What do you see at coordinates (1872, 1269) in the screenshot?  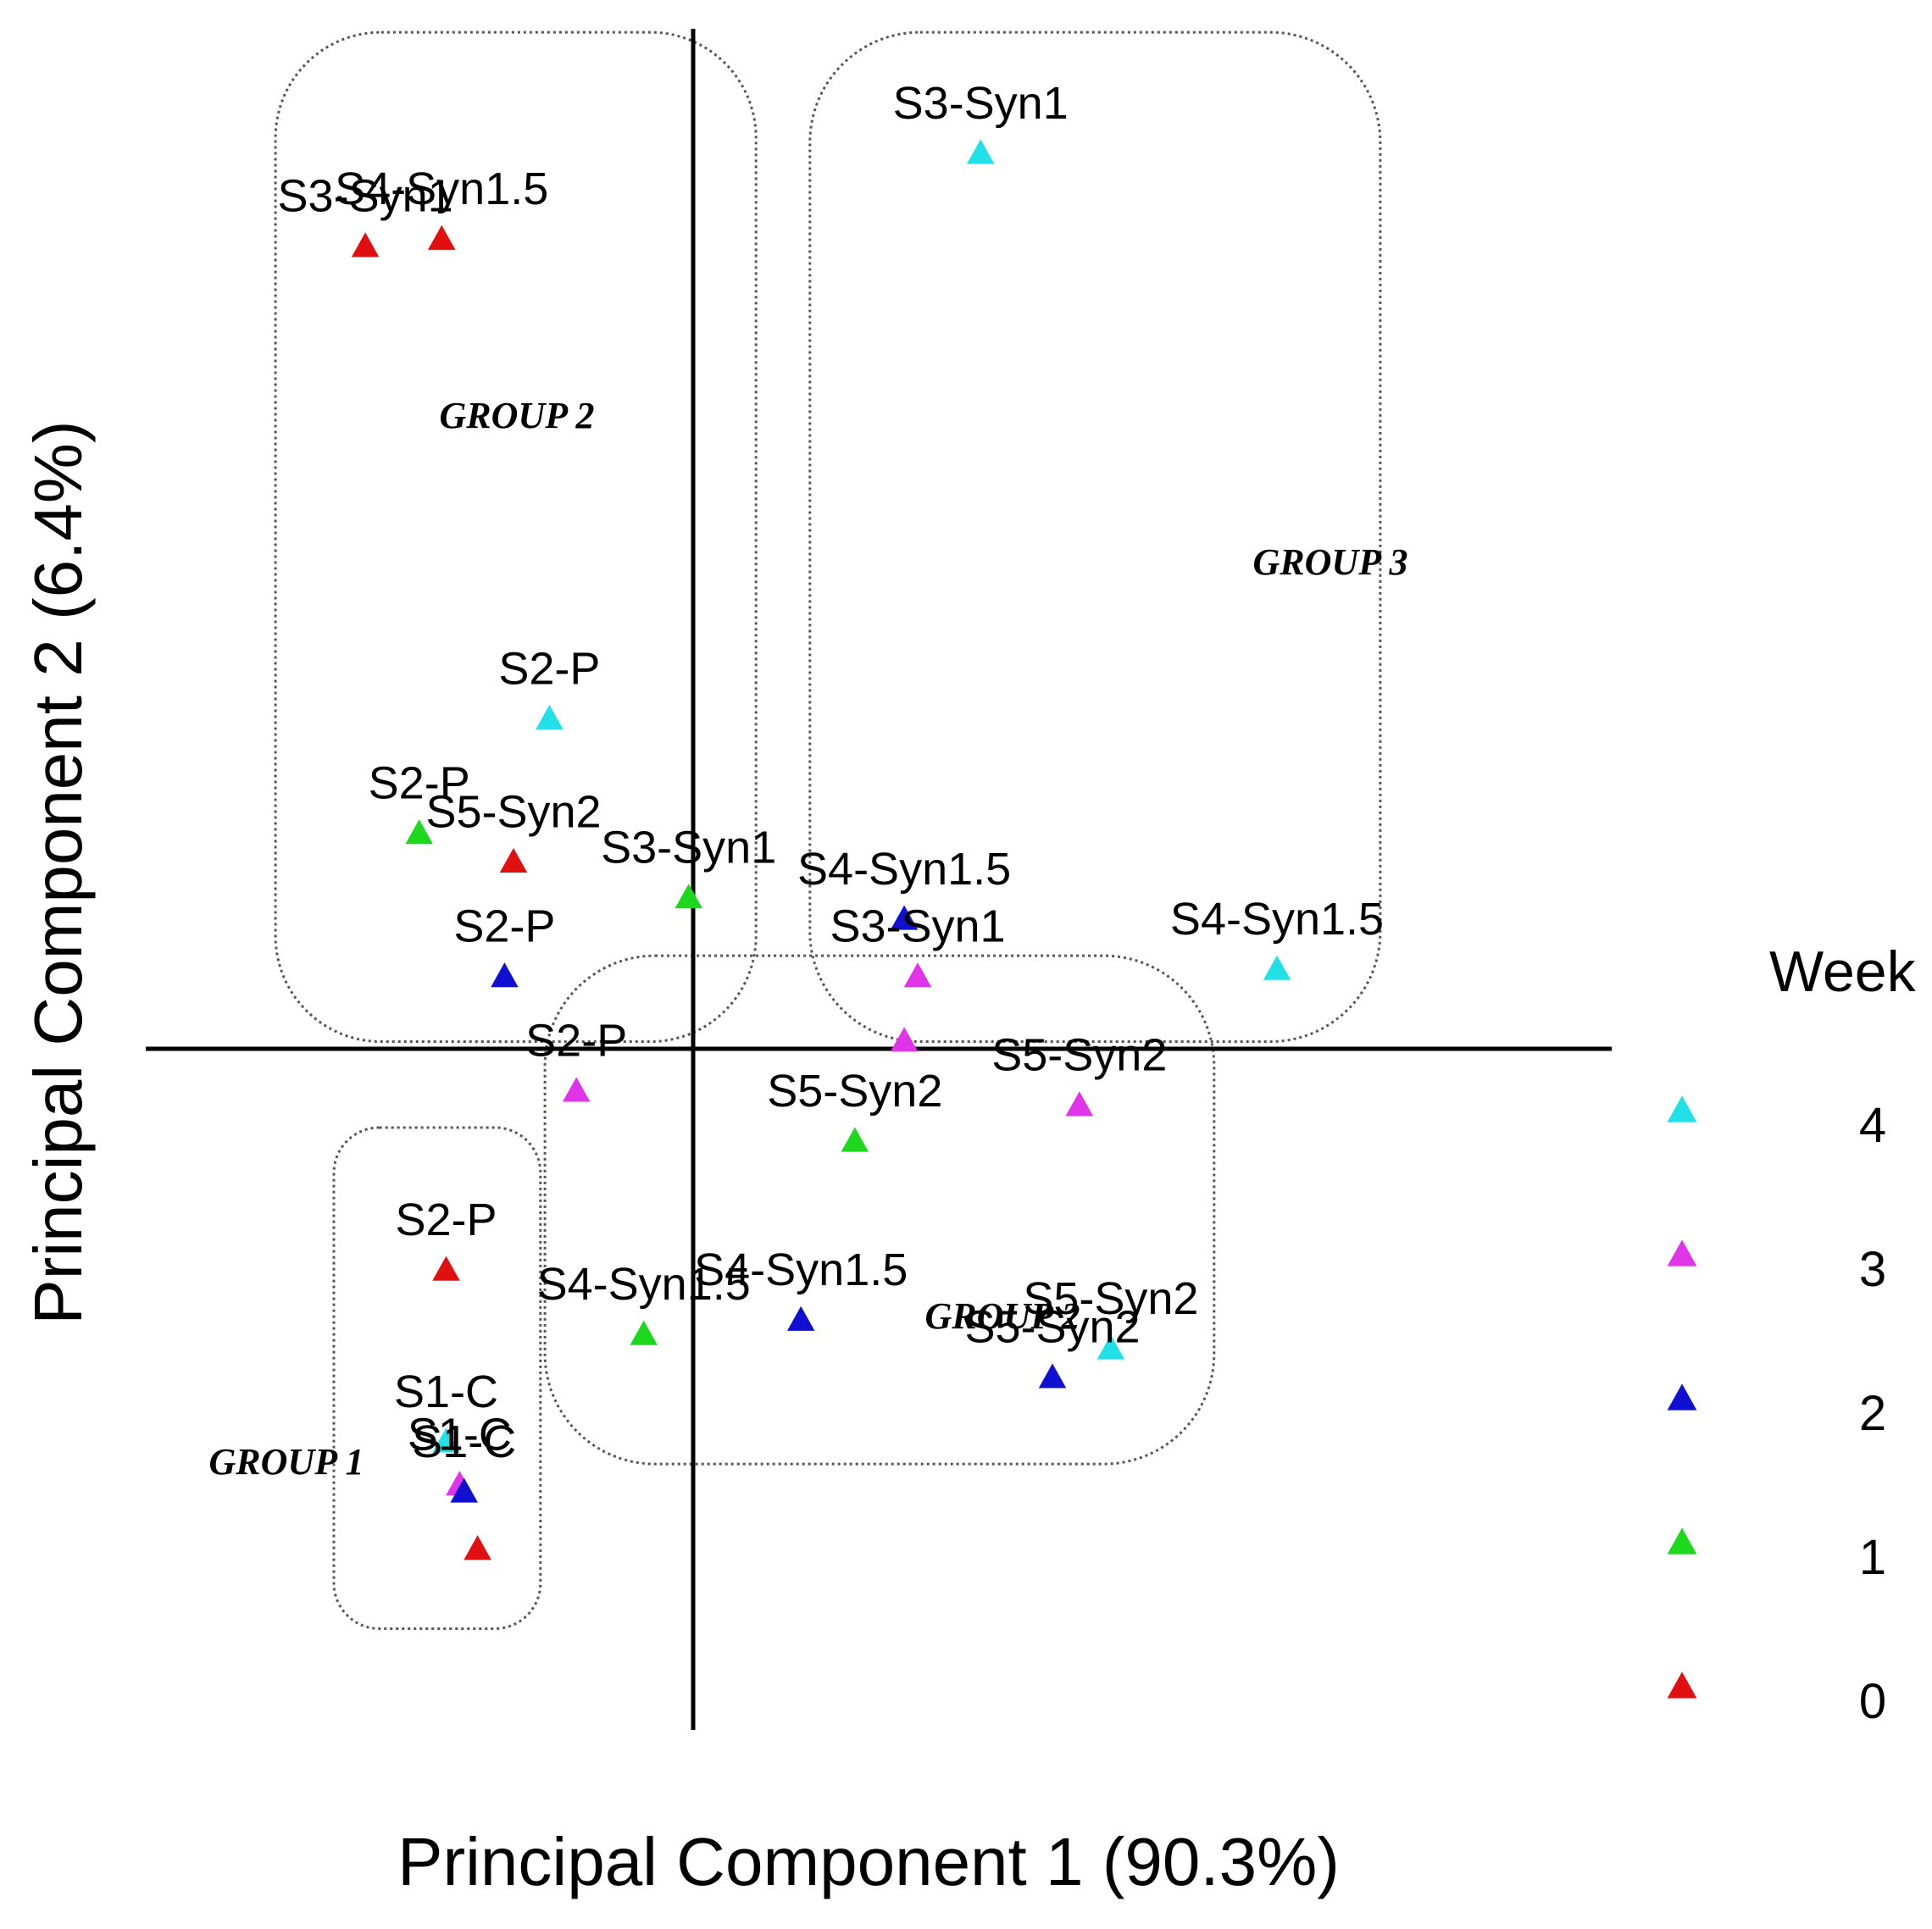 I see `legend-label: 3` at bounding box center [1872, 1269].